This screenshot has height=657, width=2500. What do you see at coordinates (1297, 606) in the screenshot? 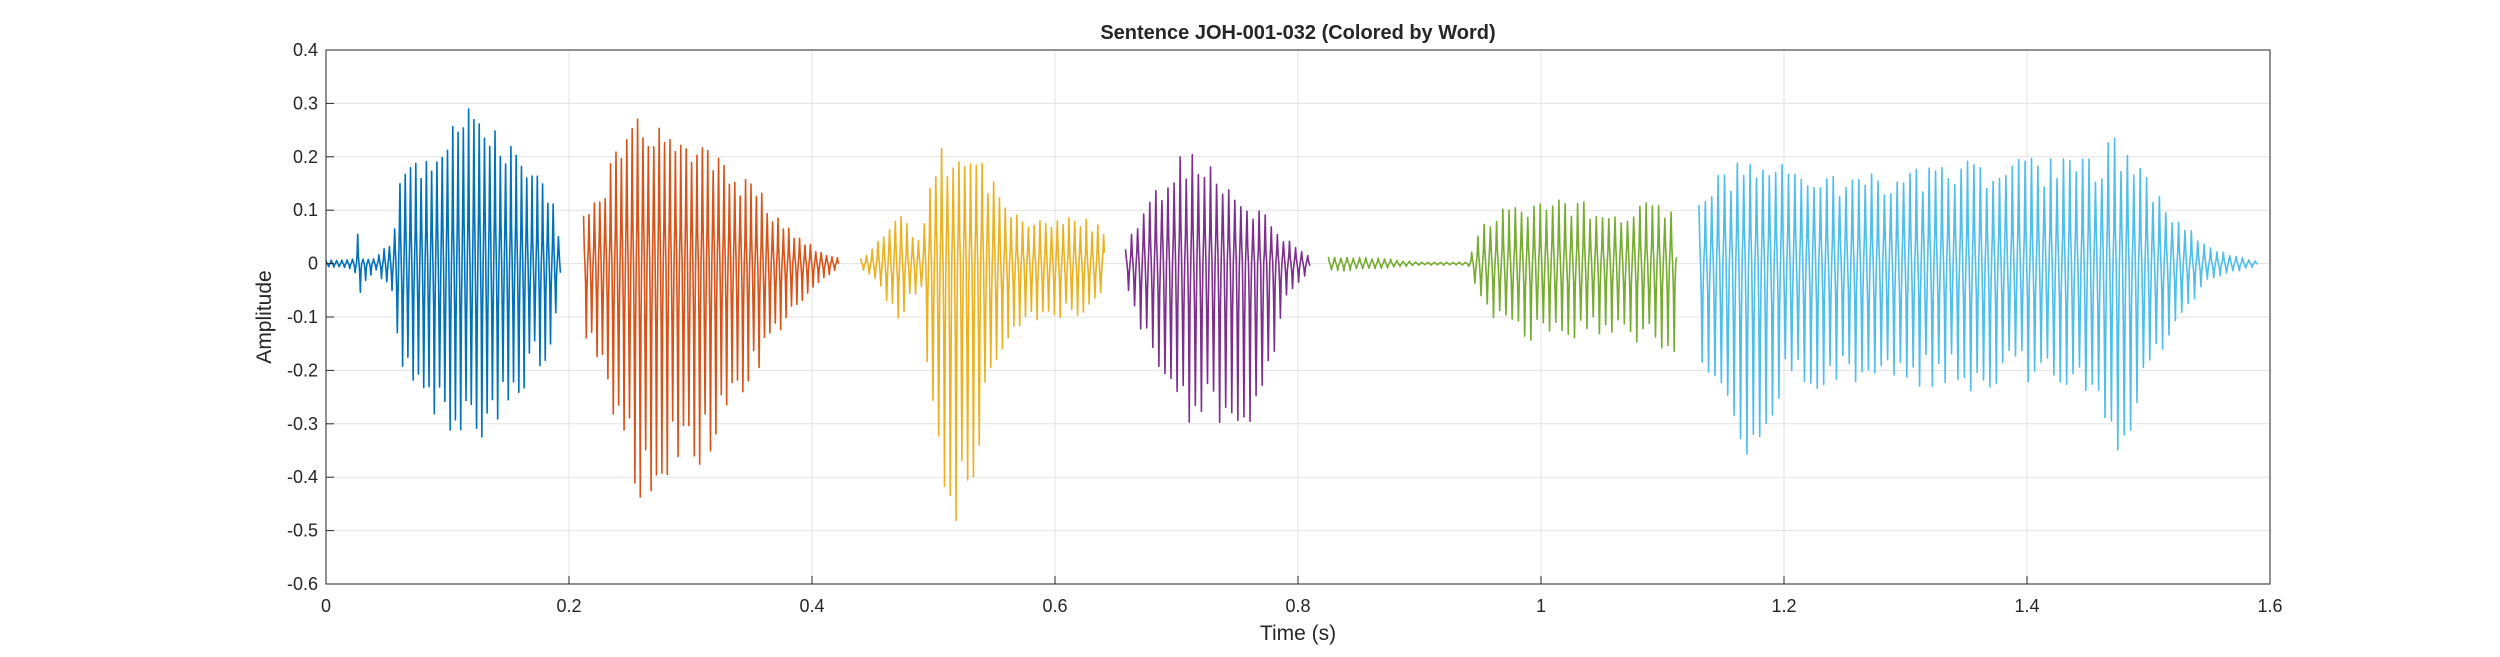
I see `x-tick-label: 0.8` at bounding box center [1297, 606].